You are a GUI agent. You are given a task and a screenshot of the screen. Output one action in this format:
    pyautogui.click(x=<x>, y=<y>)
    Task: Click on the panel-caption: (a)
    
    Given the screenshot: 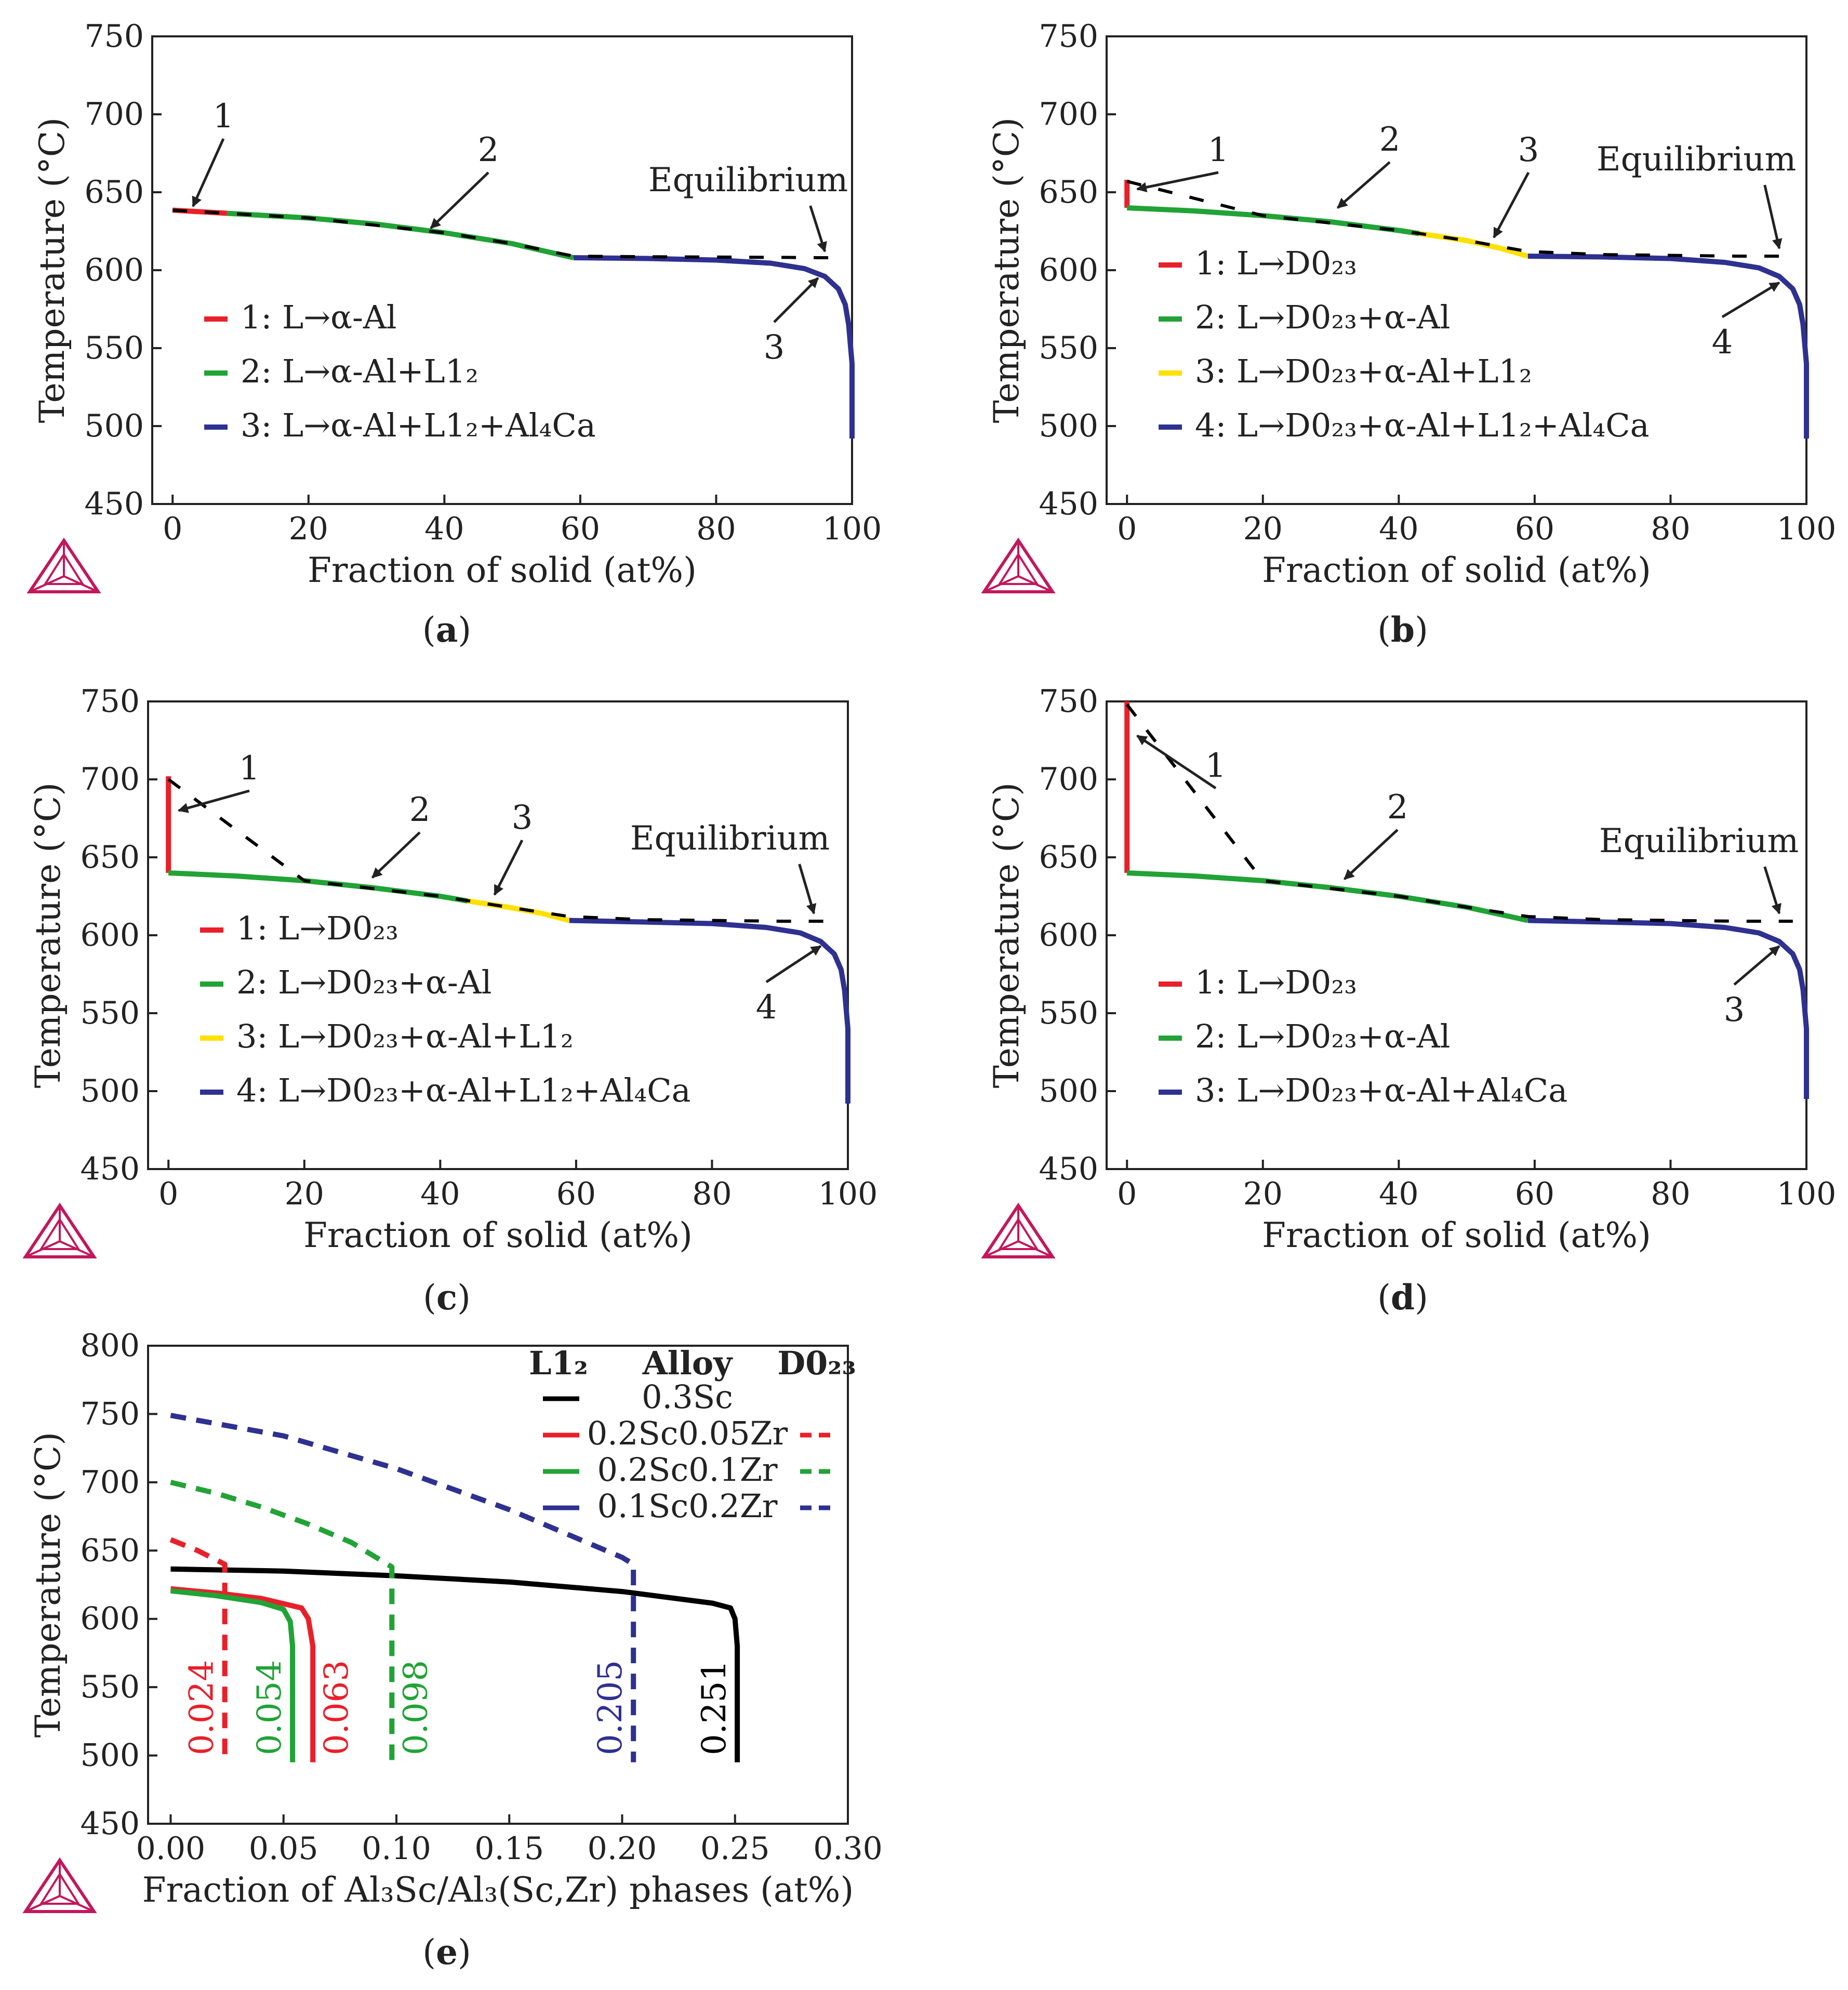 What is the action you would take?
    pyautogui.click(x=446, y=629)
    